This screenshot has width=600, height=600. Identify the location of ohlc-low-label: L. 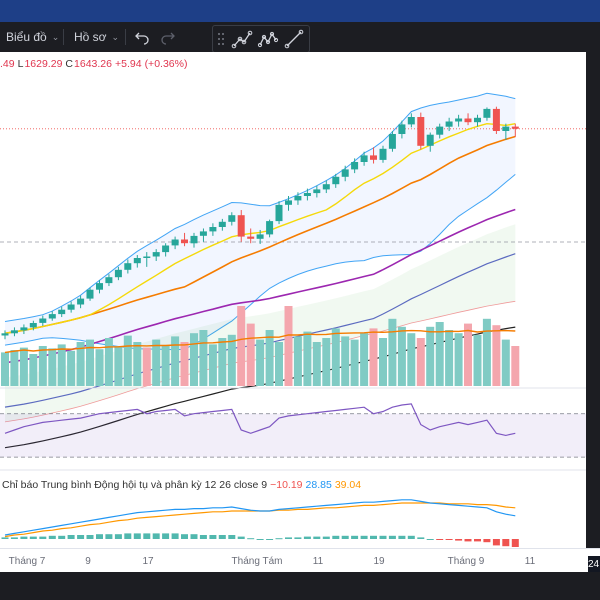
(20, 64).